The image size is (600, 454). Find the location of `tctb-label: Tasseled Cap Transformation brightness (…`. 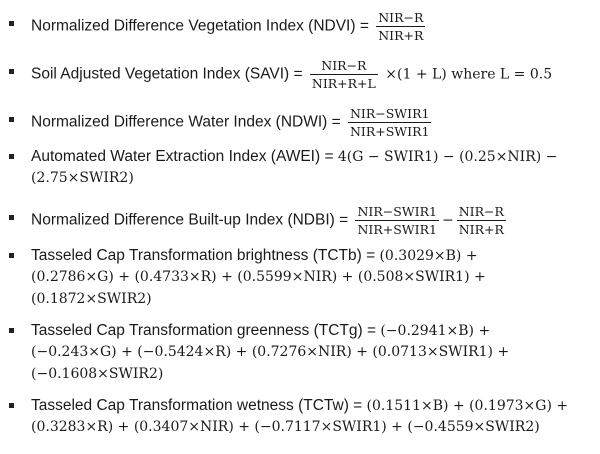

tctb-label: Tasseled Cap Transformation brightness (… is located at coordinates (205, 255).